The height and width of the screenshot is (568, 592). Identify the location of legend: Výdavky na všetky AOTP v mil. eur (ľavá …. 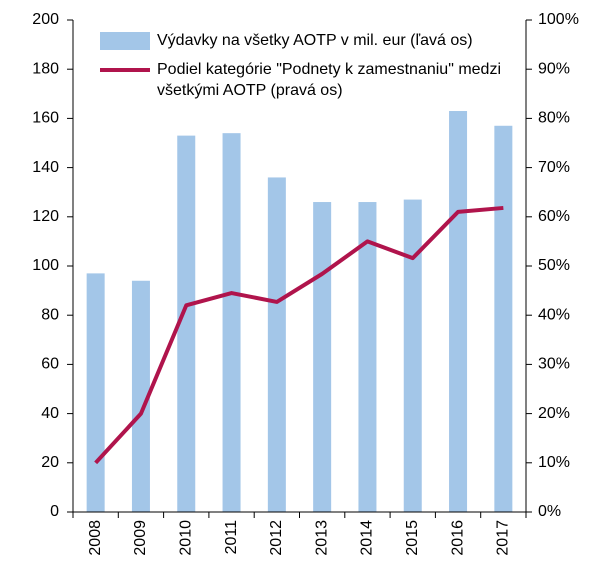
(301, 69).